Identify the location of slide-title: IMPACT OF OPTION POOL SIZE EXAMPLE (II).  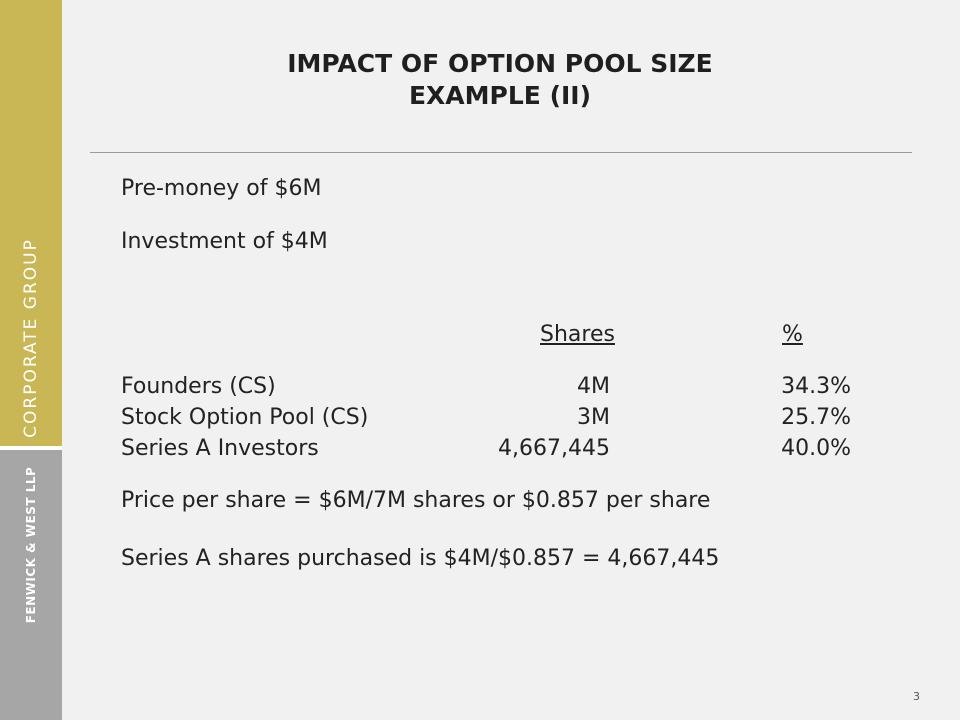
(500, 80).